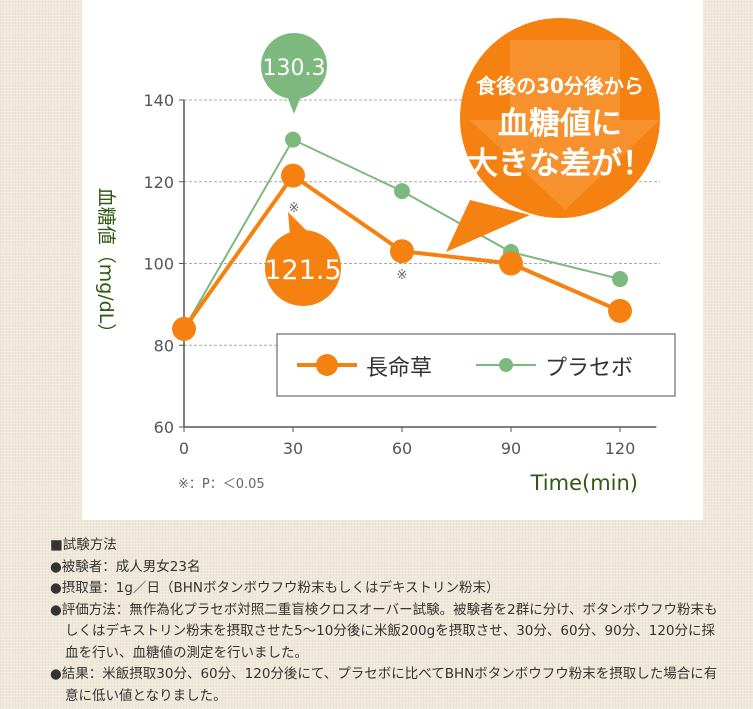 The image size is (753, 709). Describe the element at coordinates (620, 448) in the screenshot. I see `x-tick-label: 120` at that location.